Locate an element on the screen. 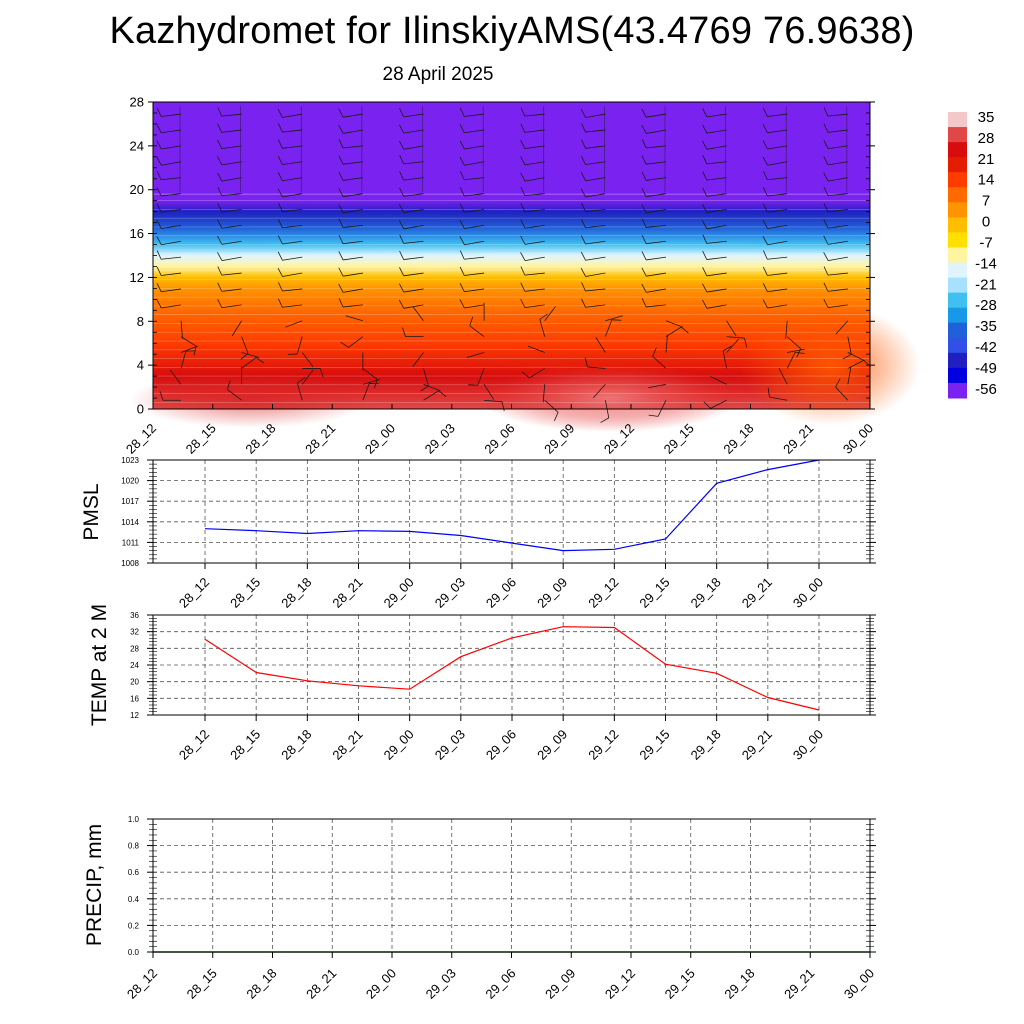 The image size is (1024, 1024). x-tick-label: 29_00 is located at coordinates (399, 745).